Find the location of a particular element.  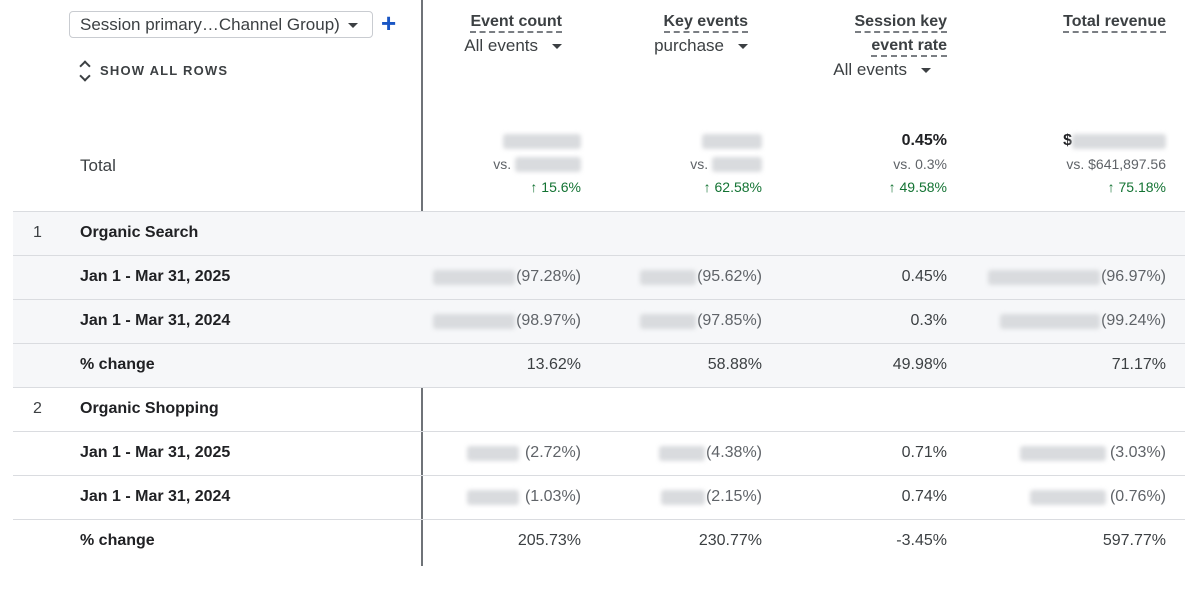

cell-session-key-event-rate: 0.3% is located at coordinates (928, 320).